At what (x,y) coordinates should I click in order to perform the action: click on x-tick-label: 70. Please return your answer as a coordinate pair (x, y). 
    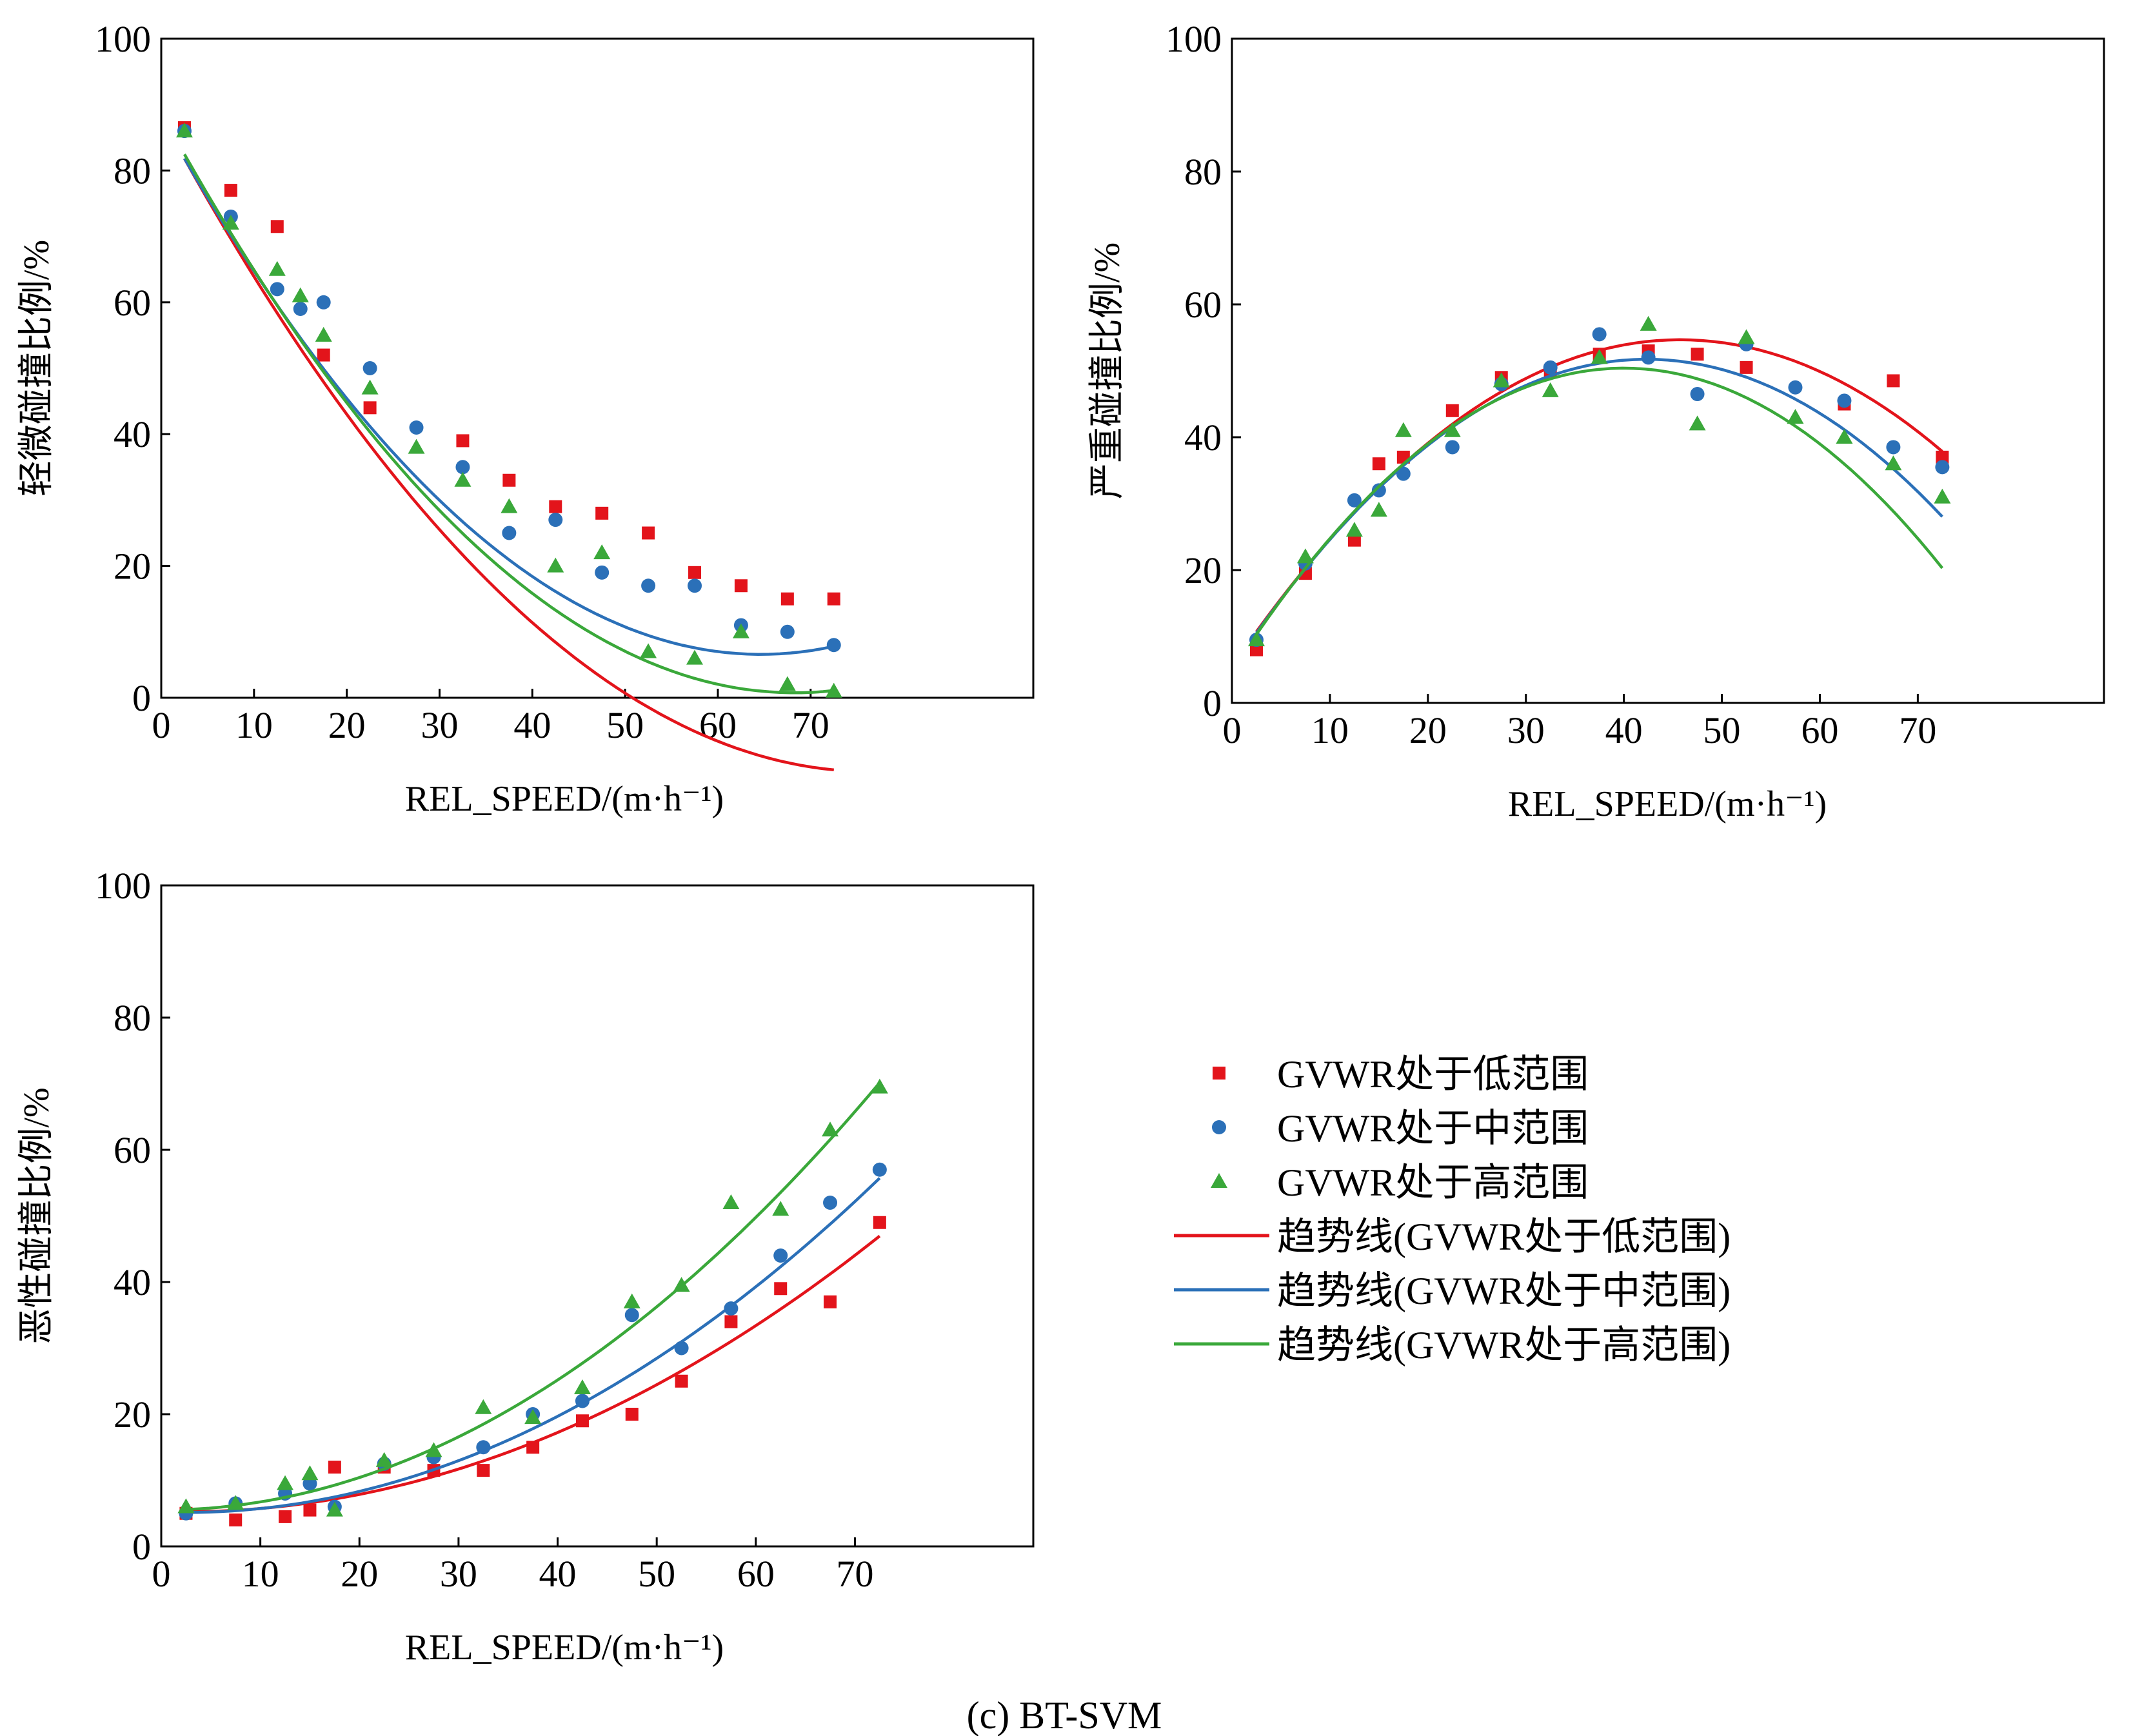
    Looking at the image, I should click on (855, 1574).